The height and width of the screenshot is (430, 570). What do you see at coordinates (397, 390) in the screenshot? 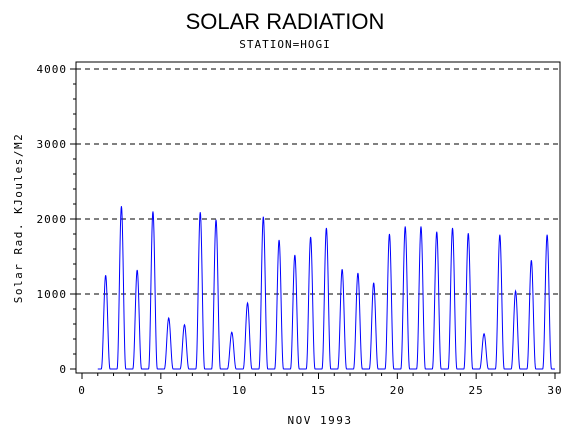
I see `x-tick-label: 20` at bounding box center [397, 390].